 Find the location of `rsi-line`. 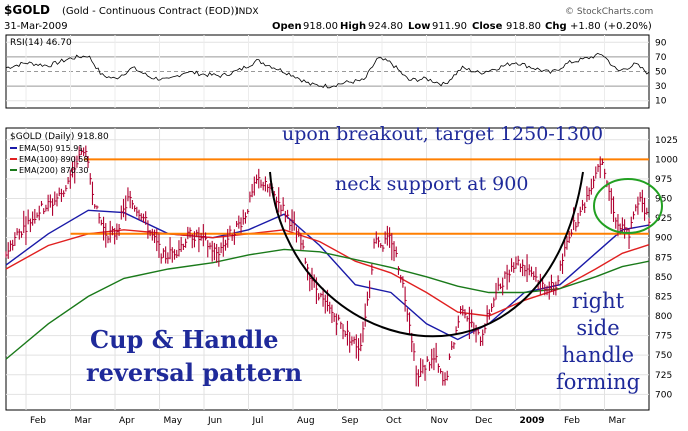

rsi-line is located at coordinates (327, 70).